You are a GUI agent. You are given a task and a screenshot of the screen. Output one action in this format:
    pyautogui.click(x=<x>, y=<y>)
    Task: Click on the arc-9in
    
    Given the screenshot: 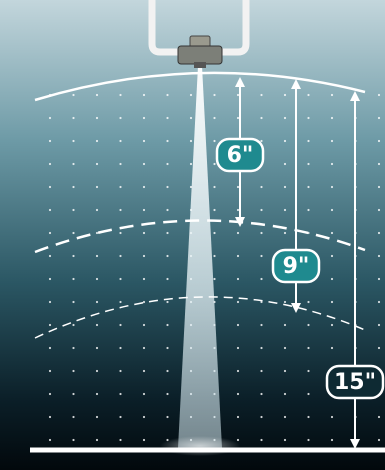 What is the action you would take?
    pyautogui.click(x=200, y=236)
    